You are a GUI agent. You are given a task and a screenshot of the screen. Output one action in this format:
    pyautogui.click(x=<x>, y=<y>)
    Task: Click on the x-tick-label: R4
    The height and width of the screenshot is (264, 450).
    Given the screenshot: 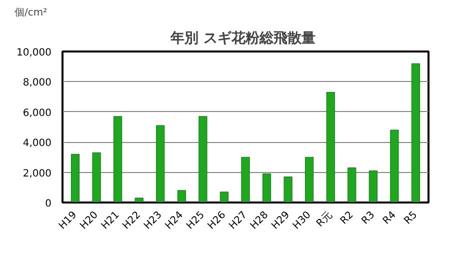 What is the action you would take?
    pyautogui.click(x=389, y=218)
    